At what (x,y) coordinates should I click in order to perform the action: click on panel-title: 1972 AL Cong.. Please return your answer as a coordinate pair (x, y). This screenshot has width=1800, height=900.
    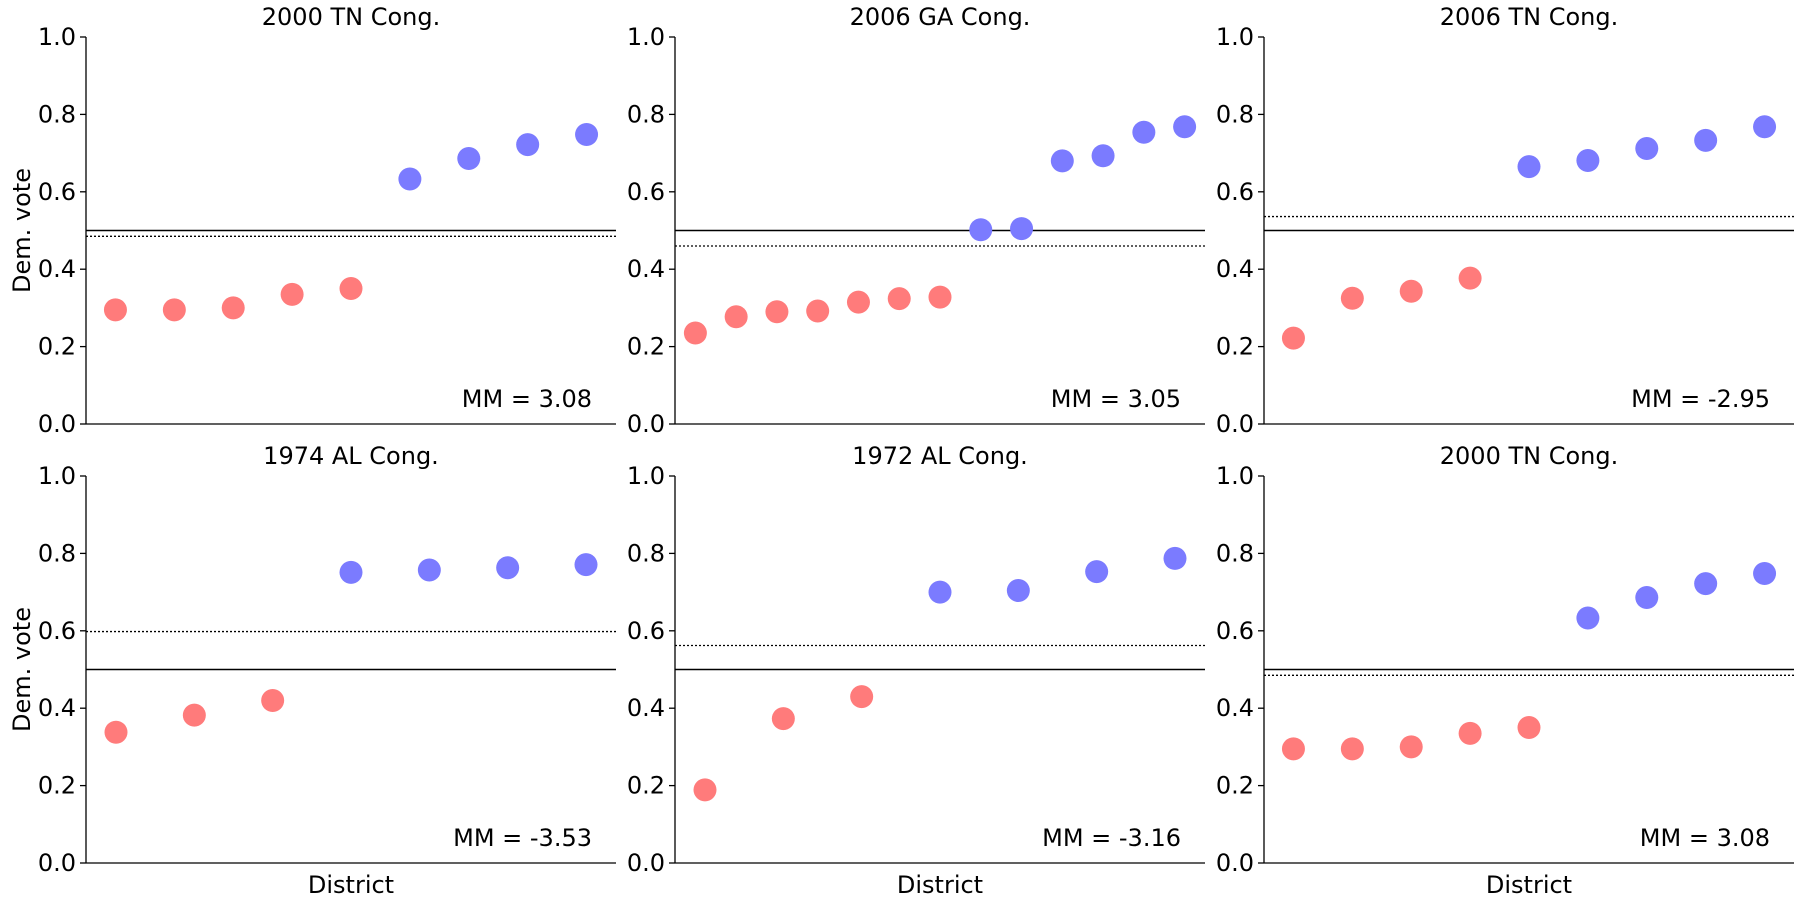
    Looking at the image, I should click on (940, 456).